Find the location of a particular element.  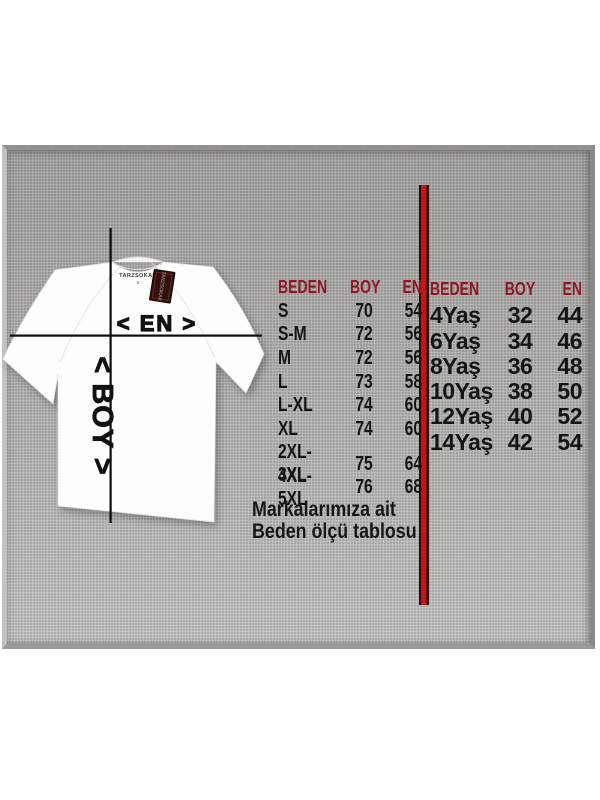

size-cell: 14Yaş is located at coordinates (461, 441).